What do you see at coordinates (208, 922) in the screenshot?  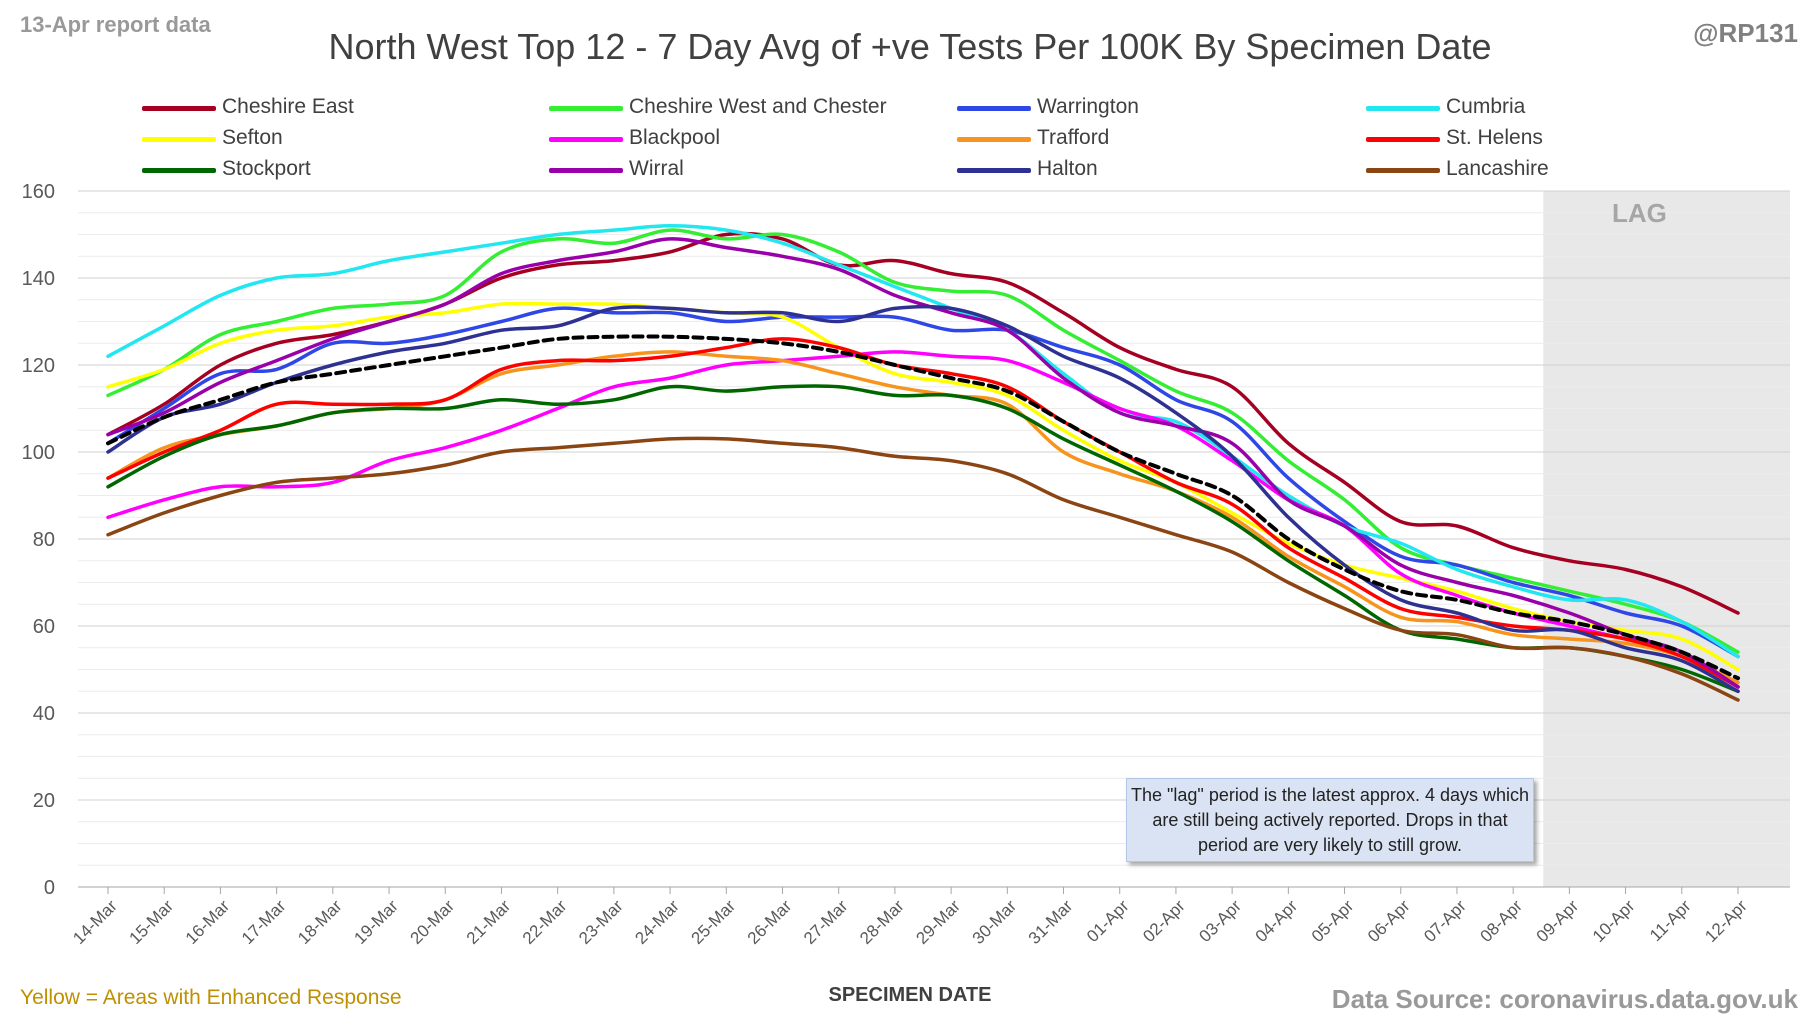 I see `x-tick-label: 16-Mar` at bounding box center [208, 922].